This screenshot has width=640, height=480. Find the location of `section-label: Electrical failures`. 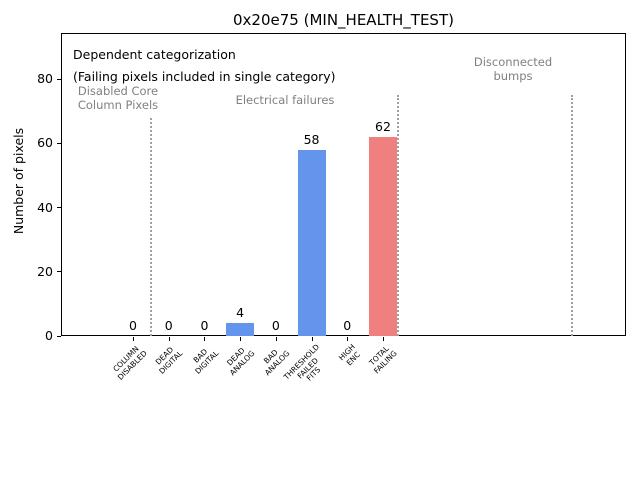

section-label: Electrical failures is located at coordinates (285, 100).